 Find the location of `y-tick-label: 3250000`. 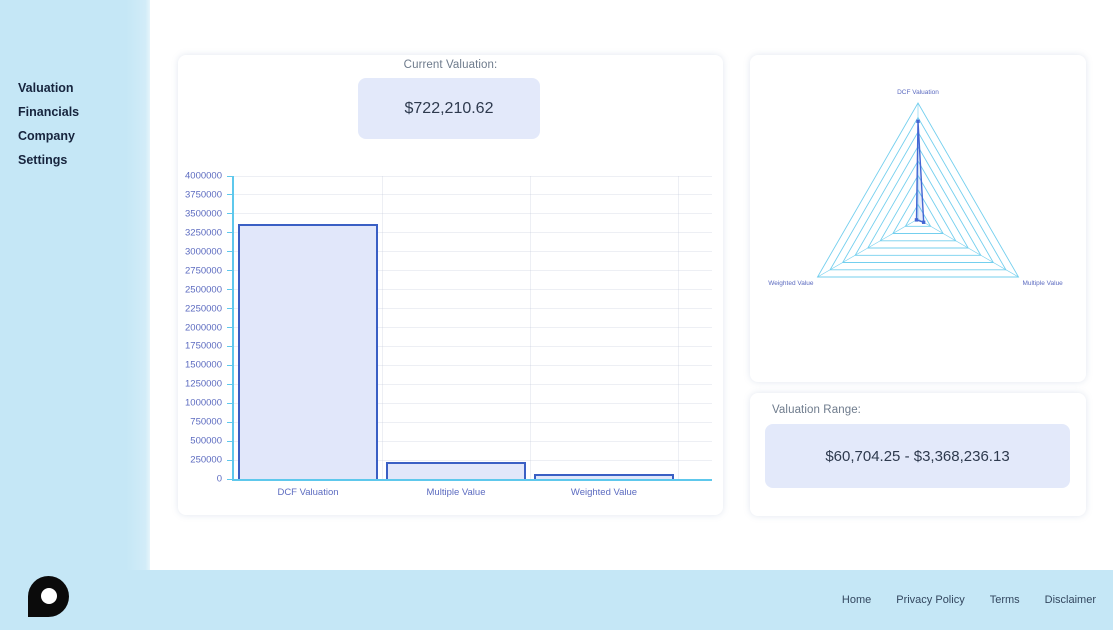

y-tick-label: 3250000 is located at coordinates (203, 233).